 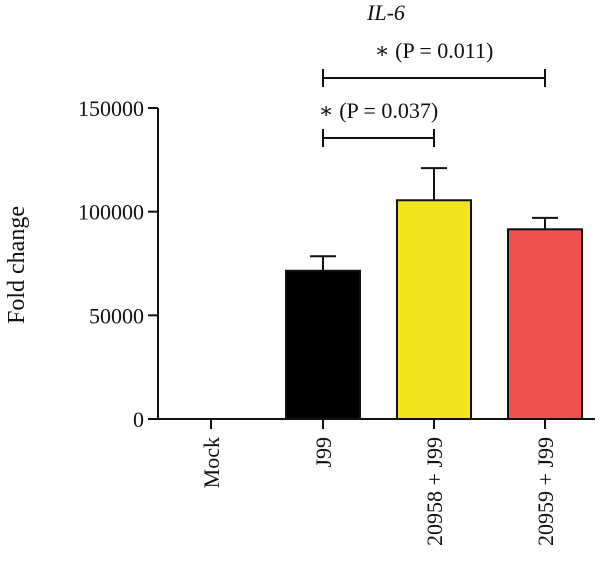 What do you see at coordinates (434, 491) in the screenshot?
I see `x-tick-label: 20958 + J99` at bounding box center [434, 491].